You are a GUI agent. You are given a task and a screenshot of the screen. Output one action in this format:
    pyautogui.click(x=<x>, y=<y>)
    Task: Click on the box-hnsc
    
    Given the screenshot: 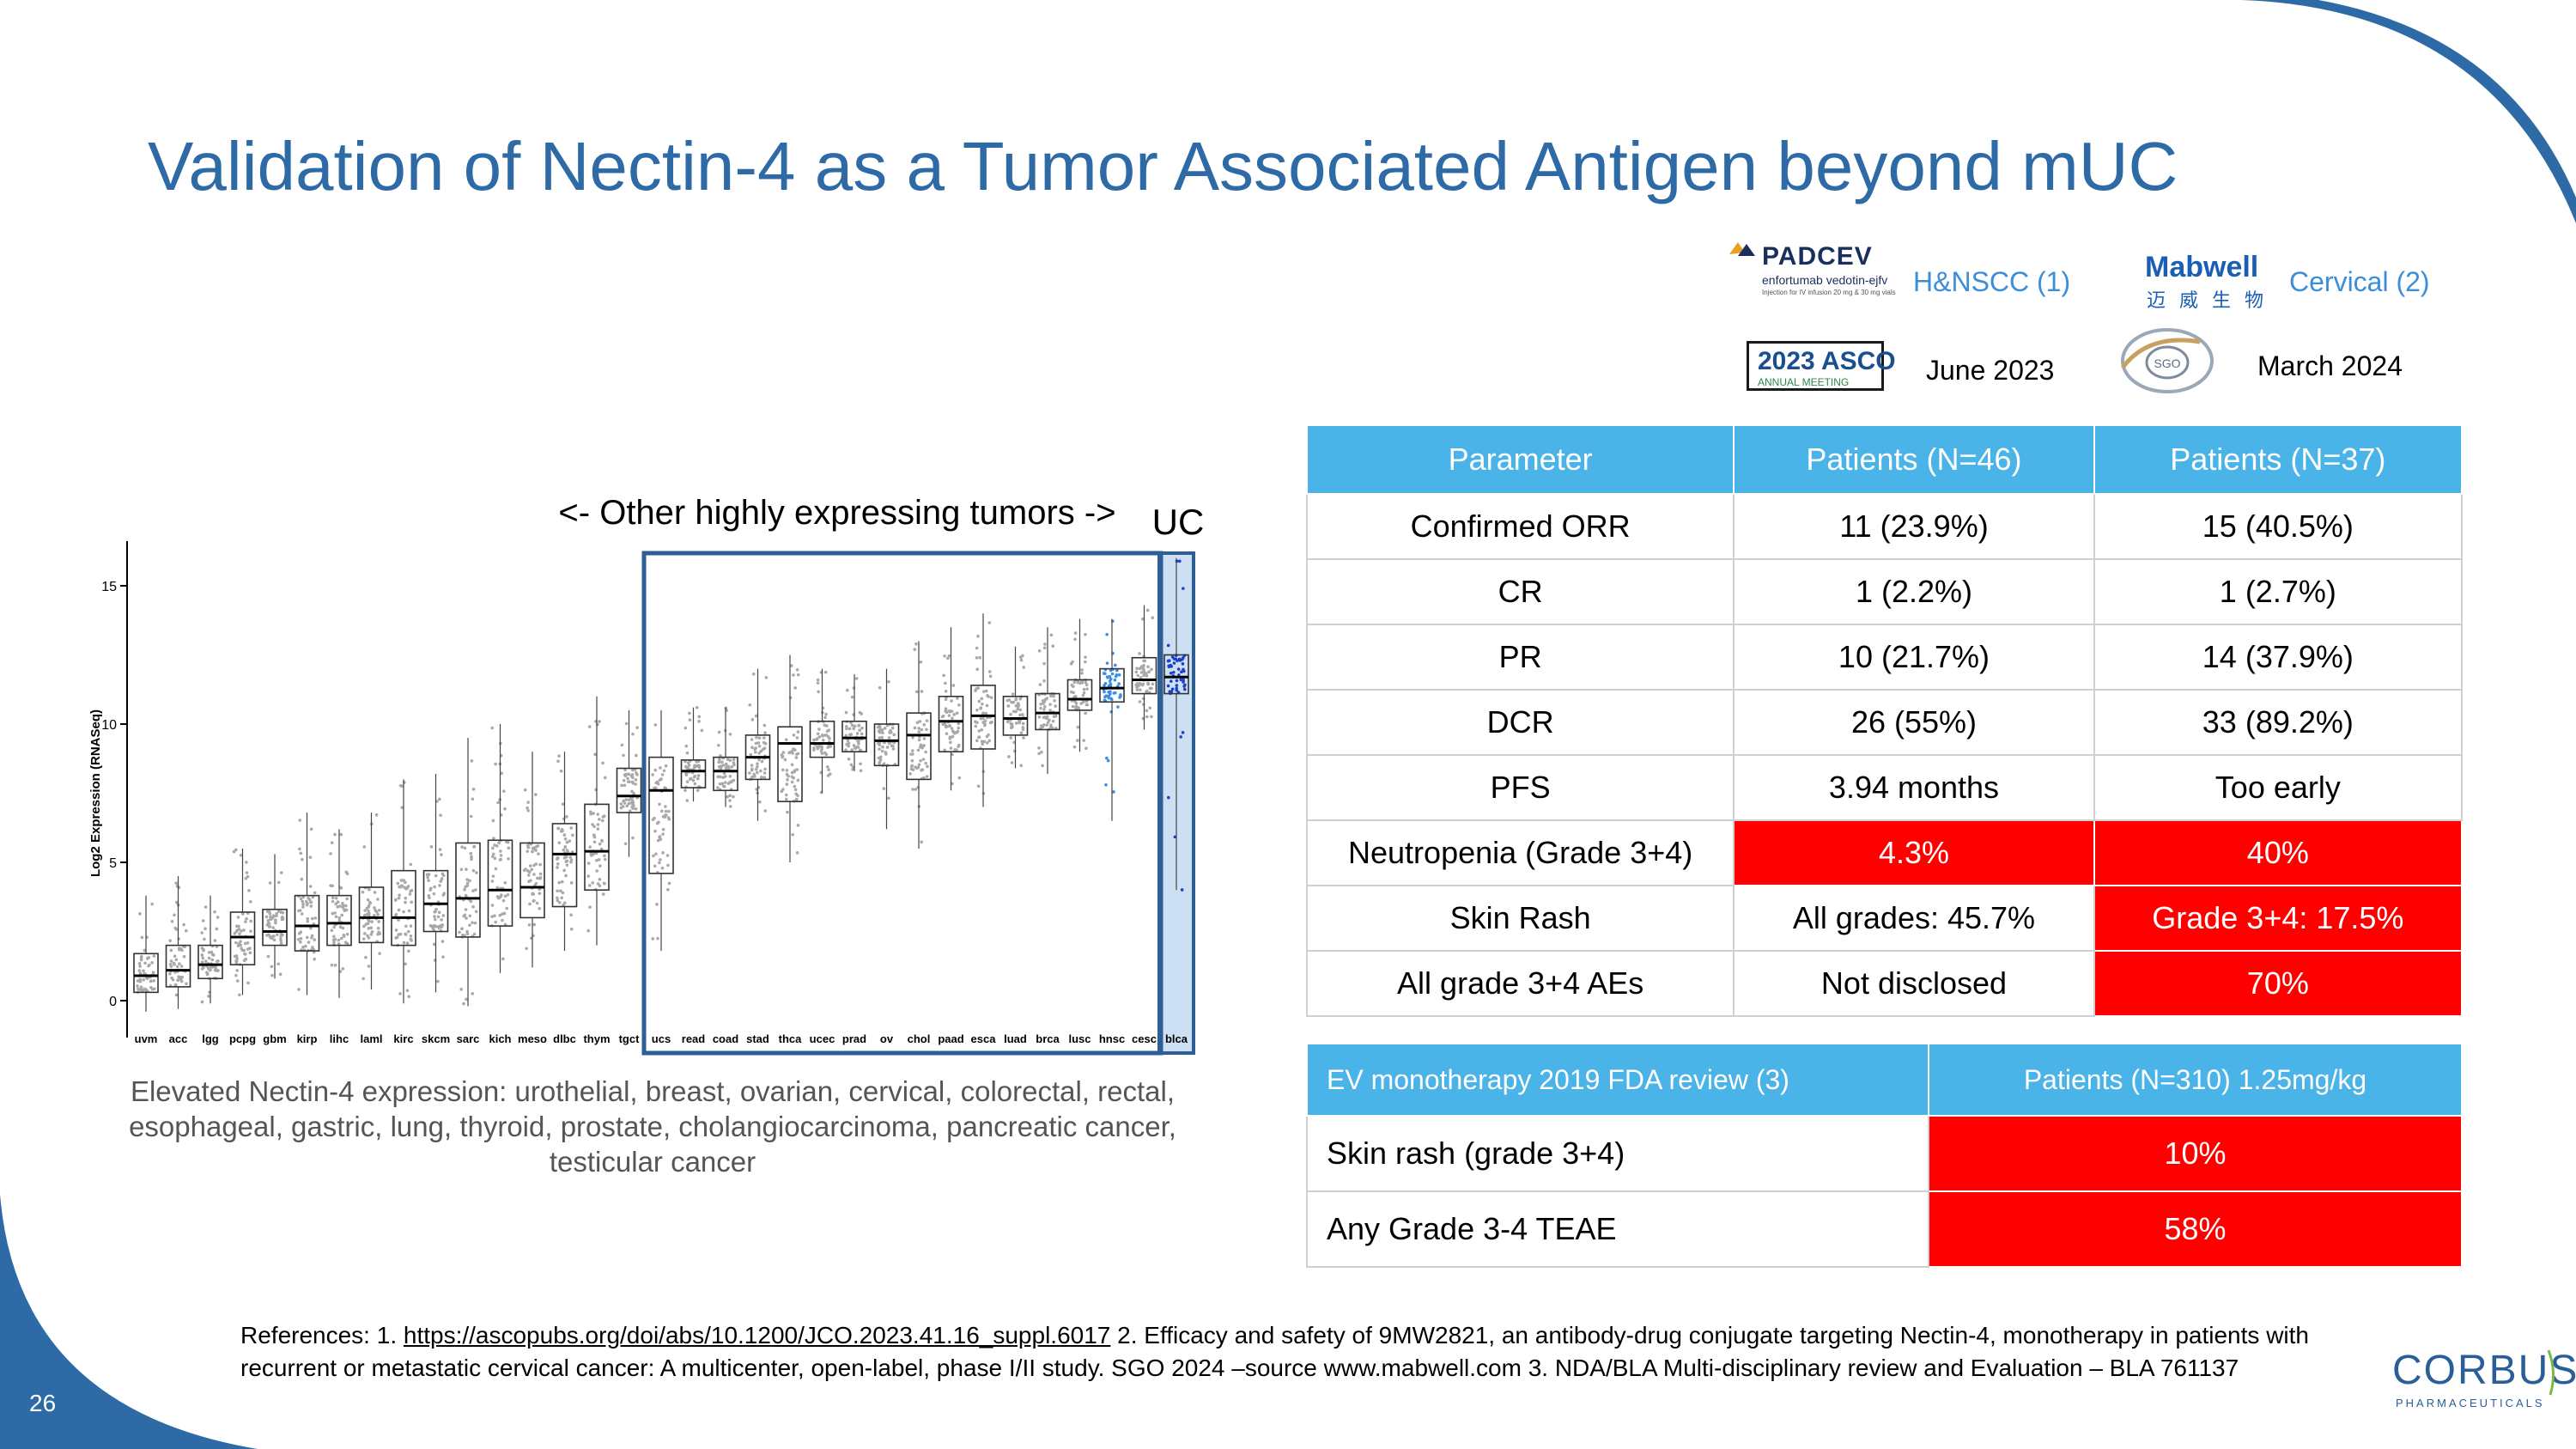 What is the action you would take?
    pyautogui.click(x=1112, y=685)
    